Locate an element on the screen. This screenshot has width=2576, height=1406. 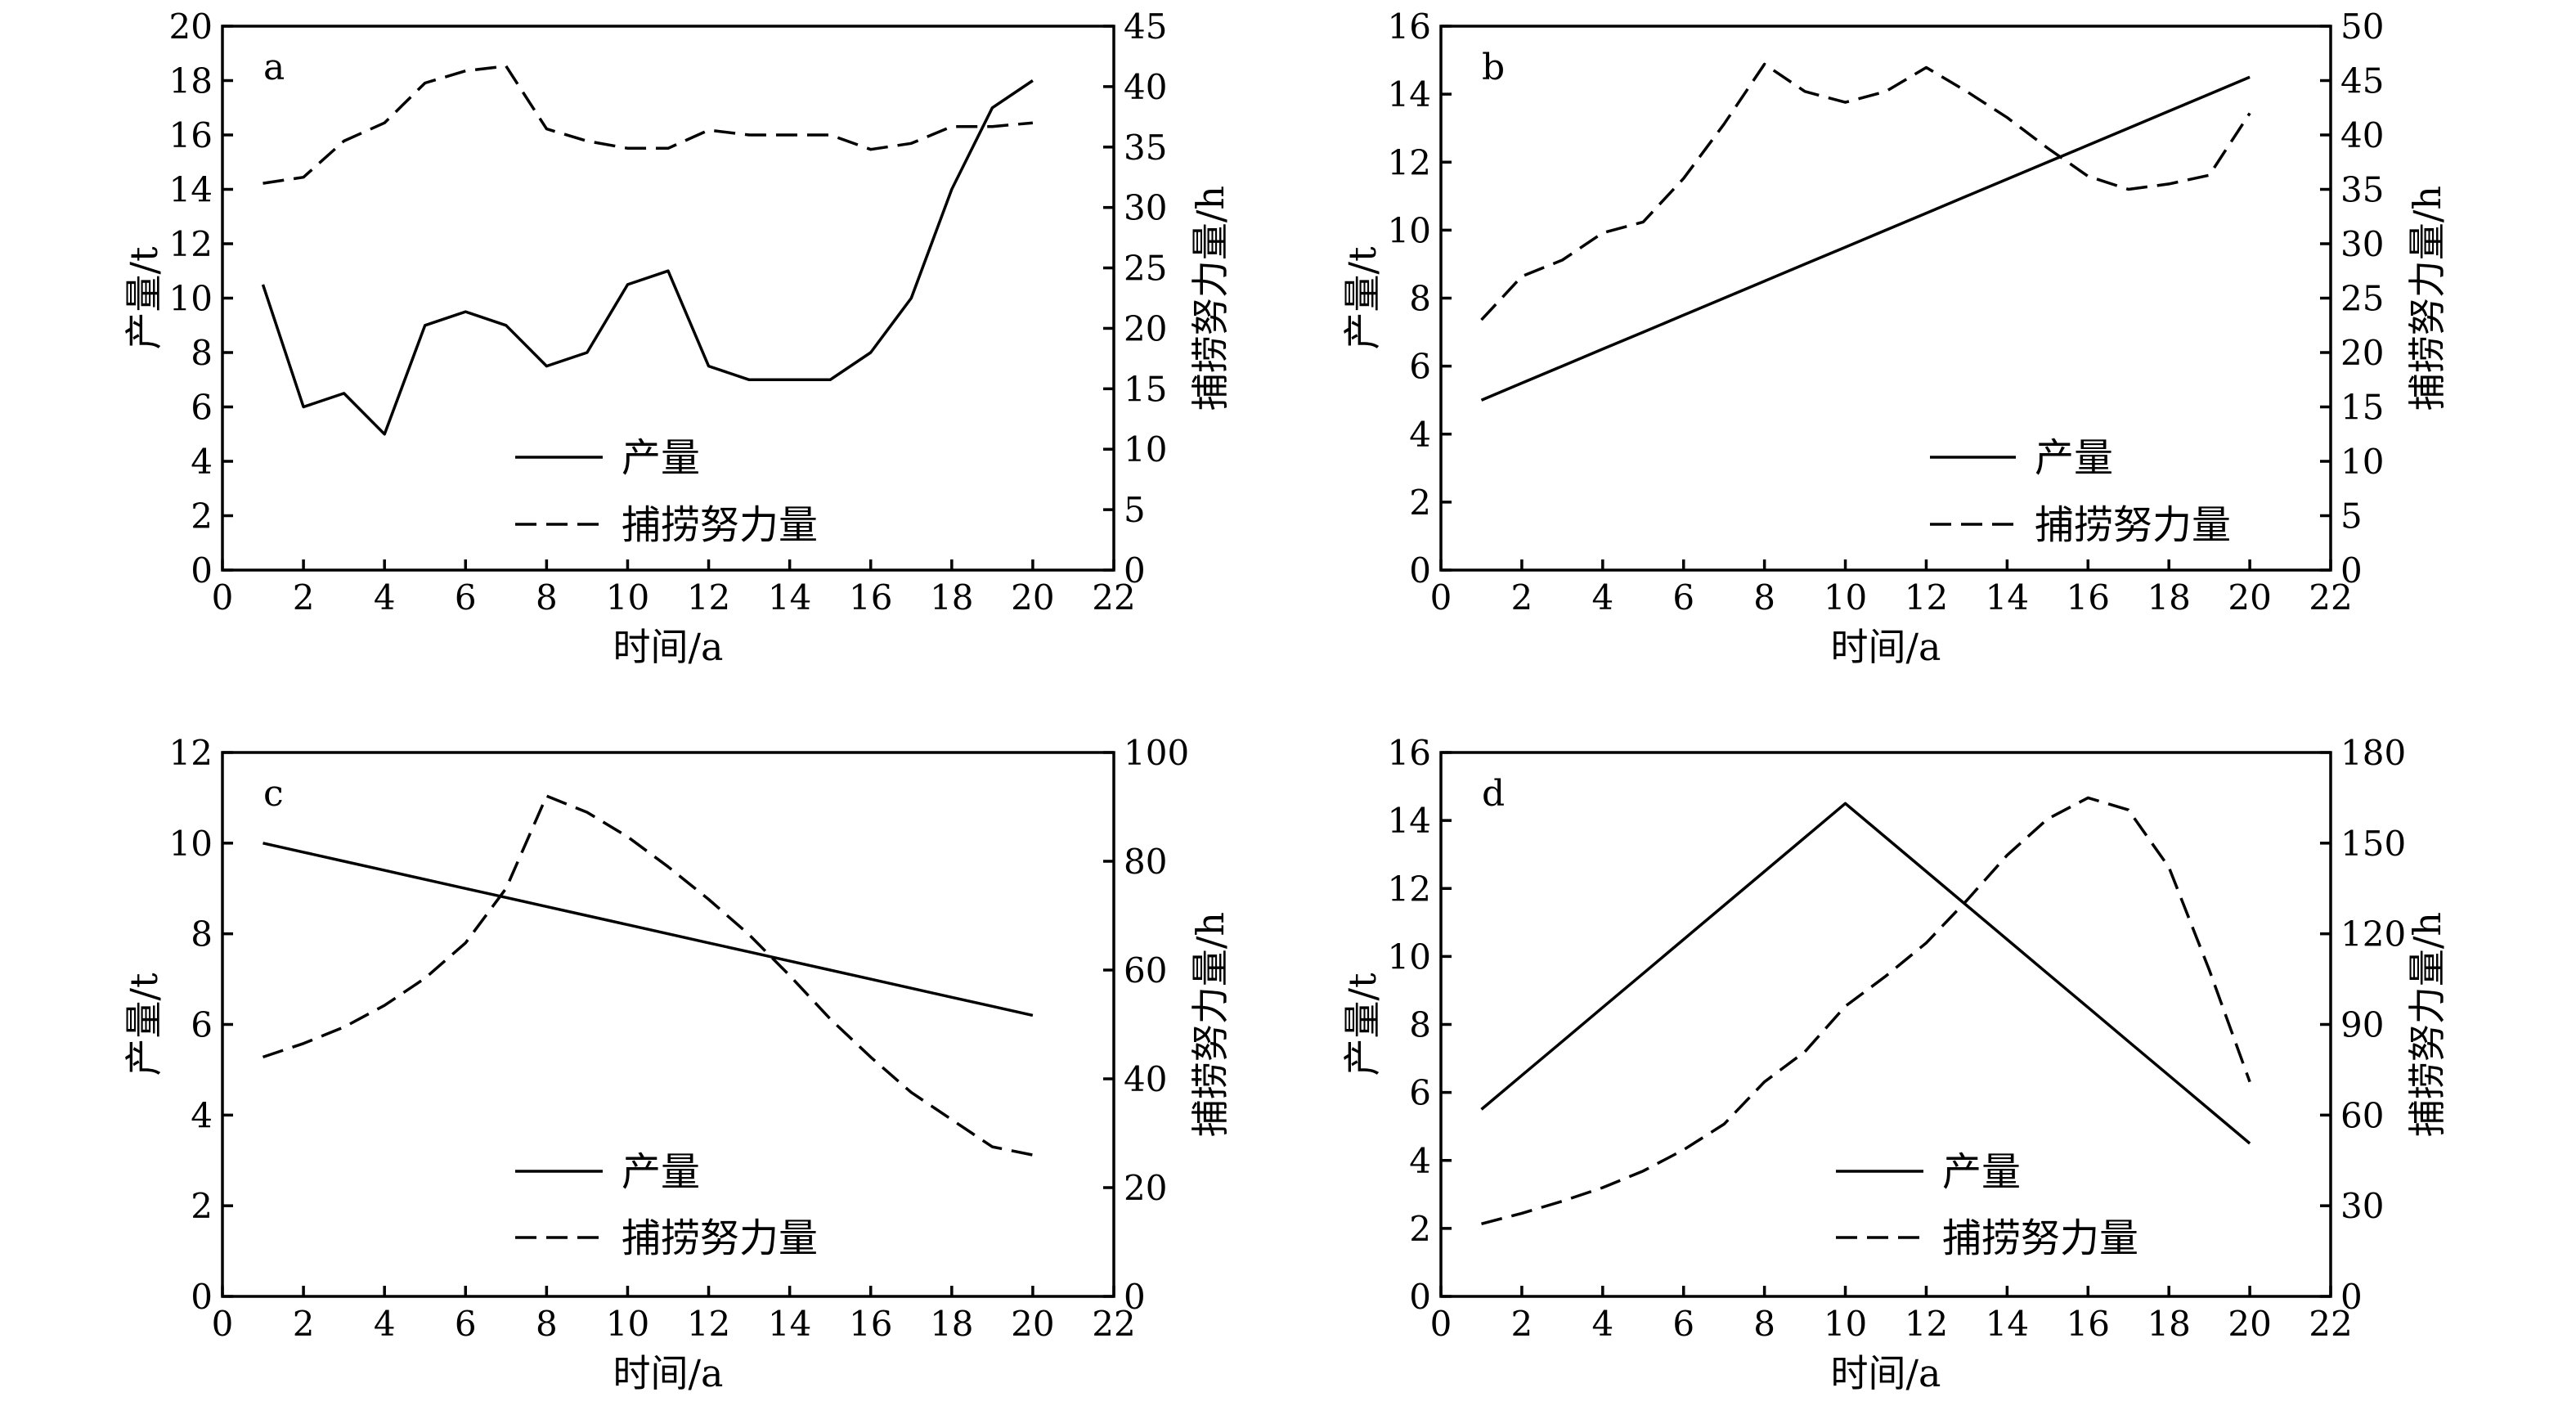
y2-tick-label: 5 is located at coordinates (1135, 510).